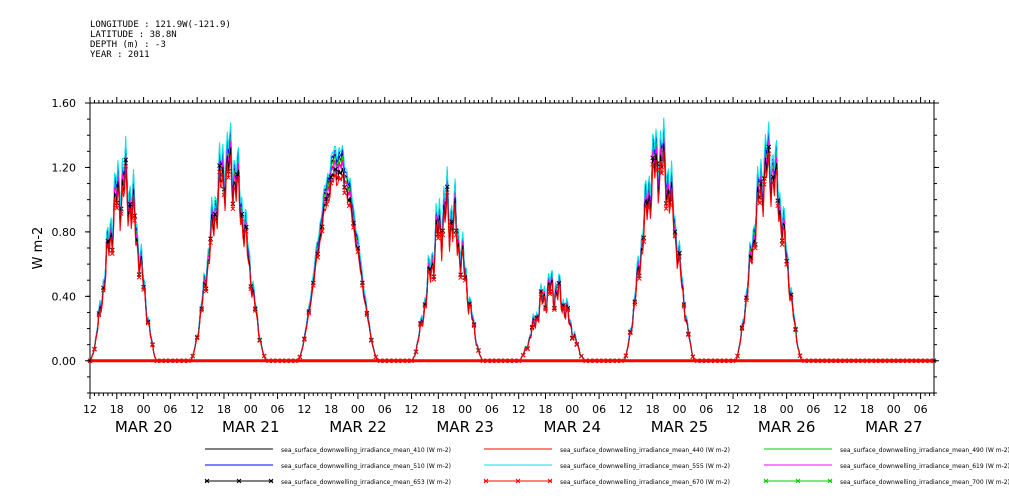 The height and width of the screenshot is (504, 1009). Describe the element at coordinates (250, 427) in the screenshot. I see `x-day-label: MAR 21` at that location.